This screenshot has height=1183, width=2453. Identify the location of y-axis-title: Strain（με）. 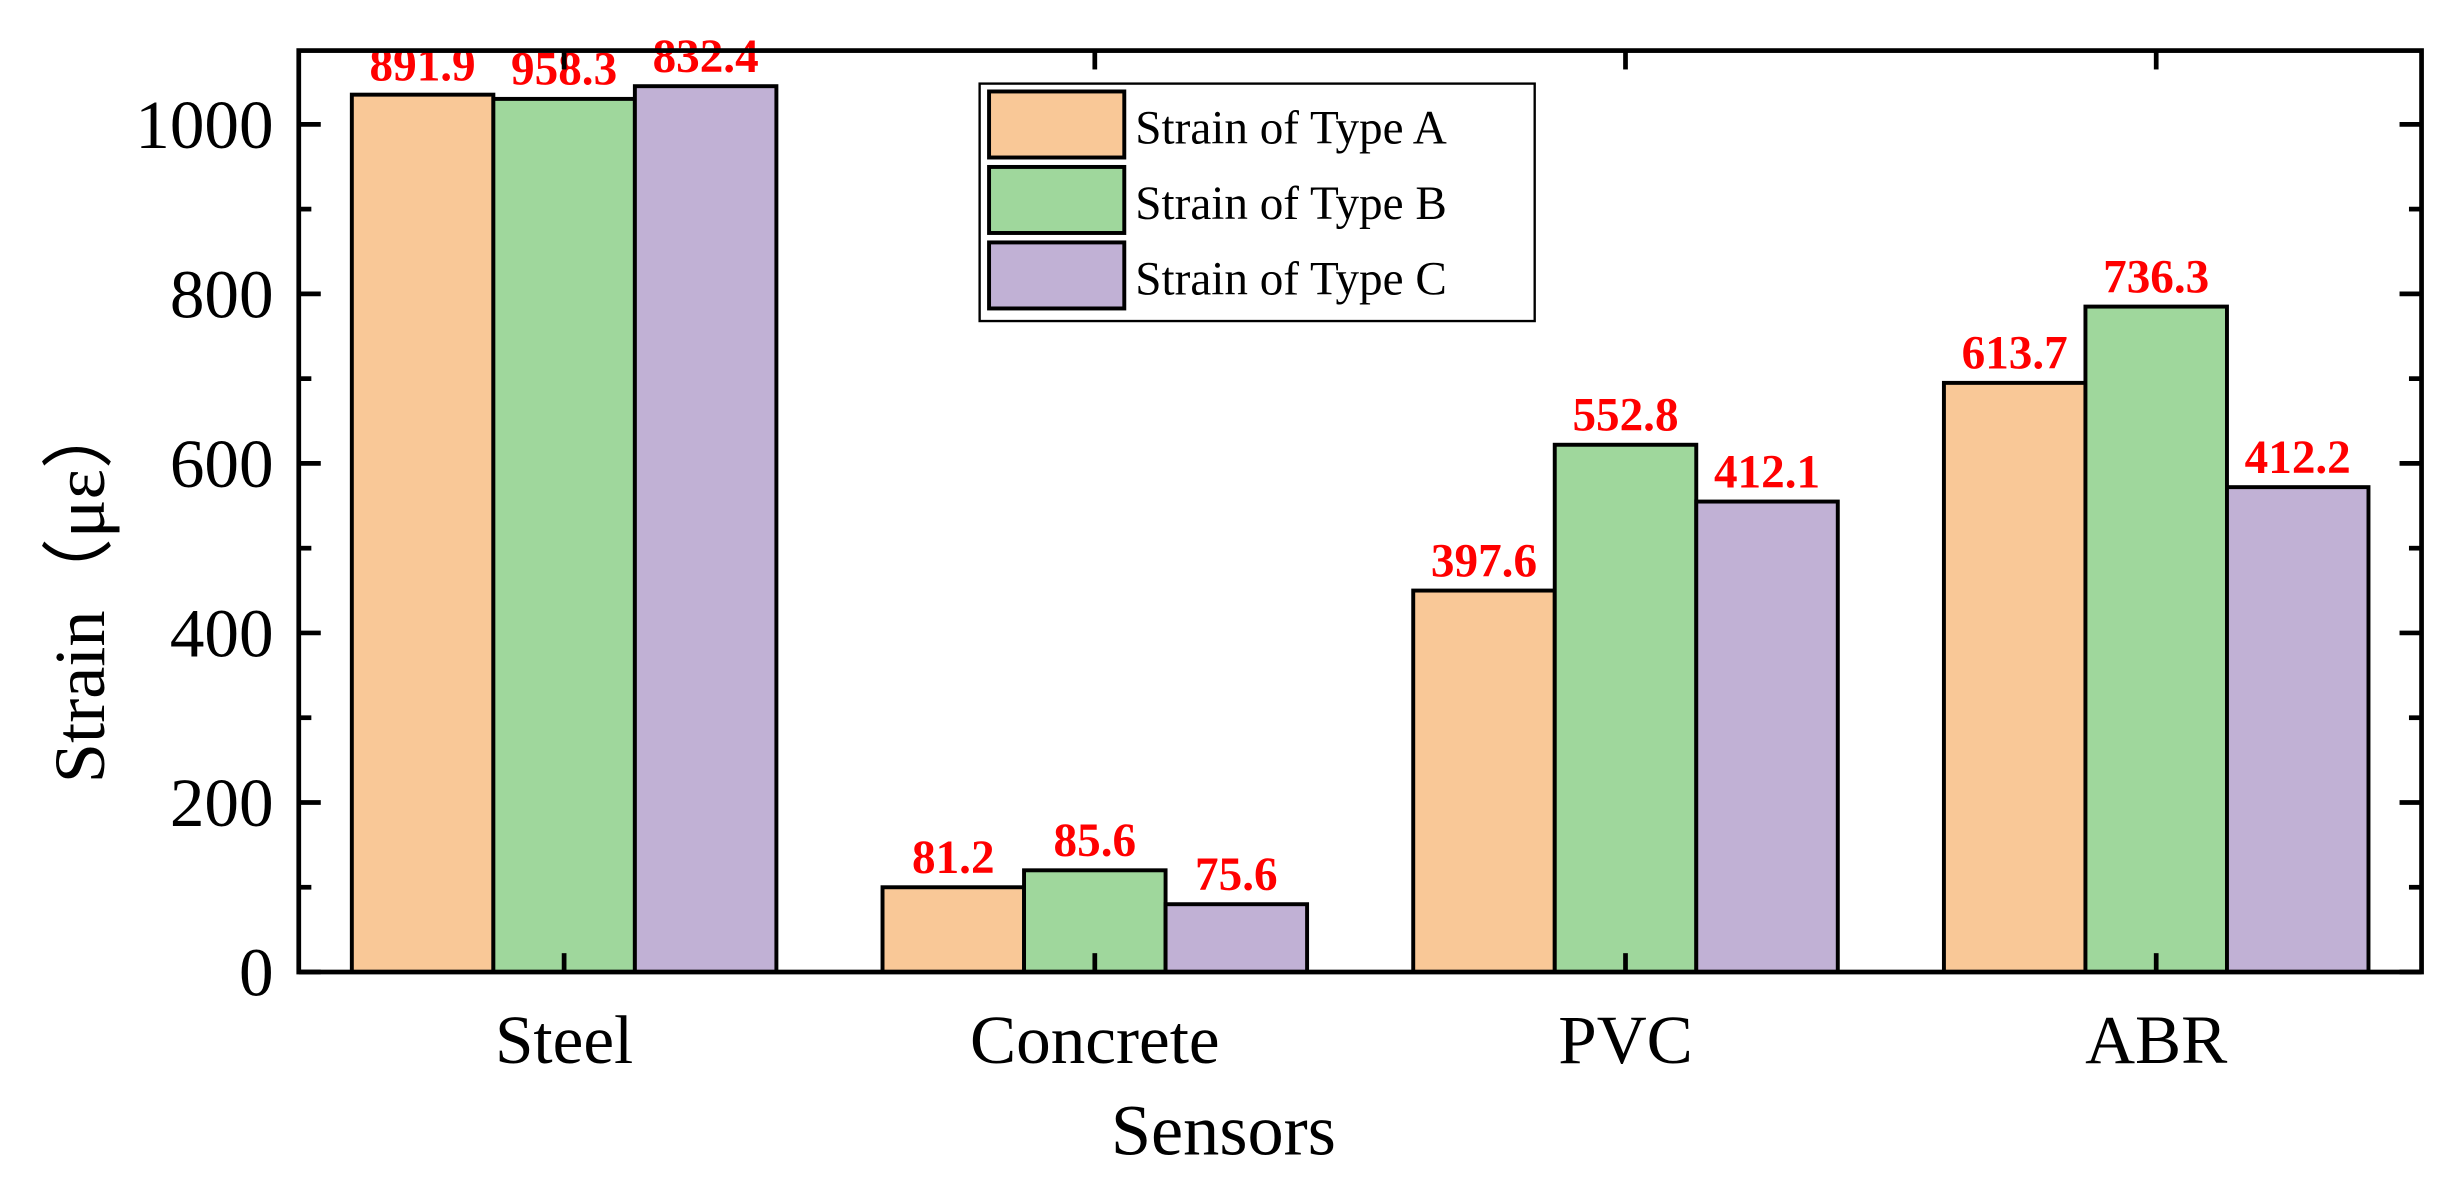
(80, 590).